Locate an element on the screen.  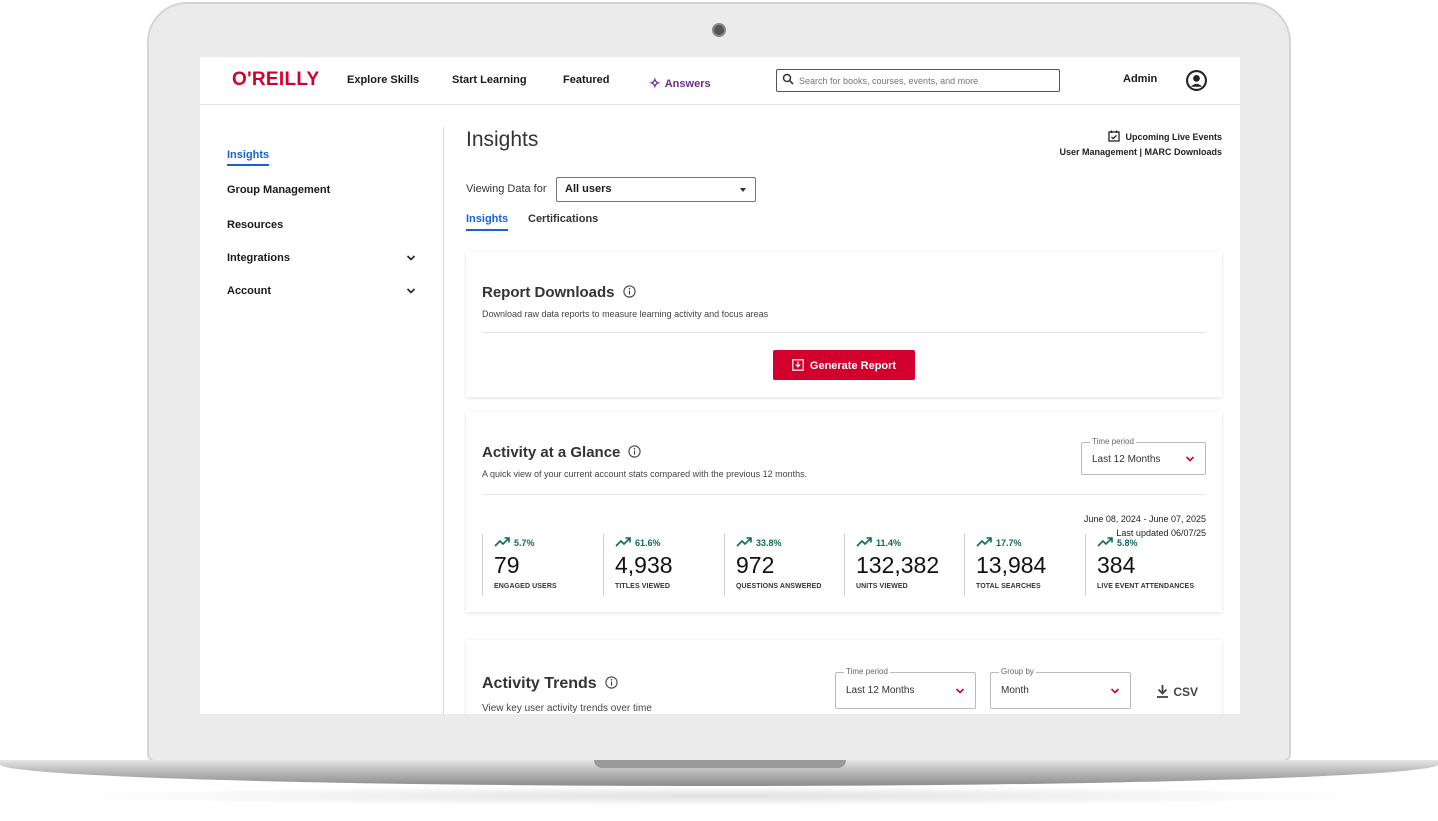
admin-link: Admin is located at coordinates (1140, 79).